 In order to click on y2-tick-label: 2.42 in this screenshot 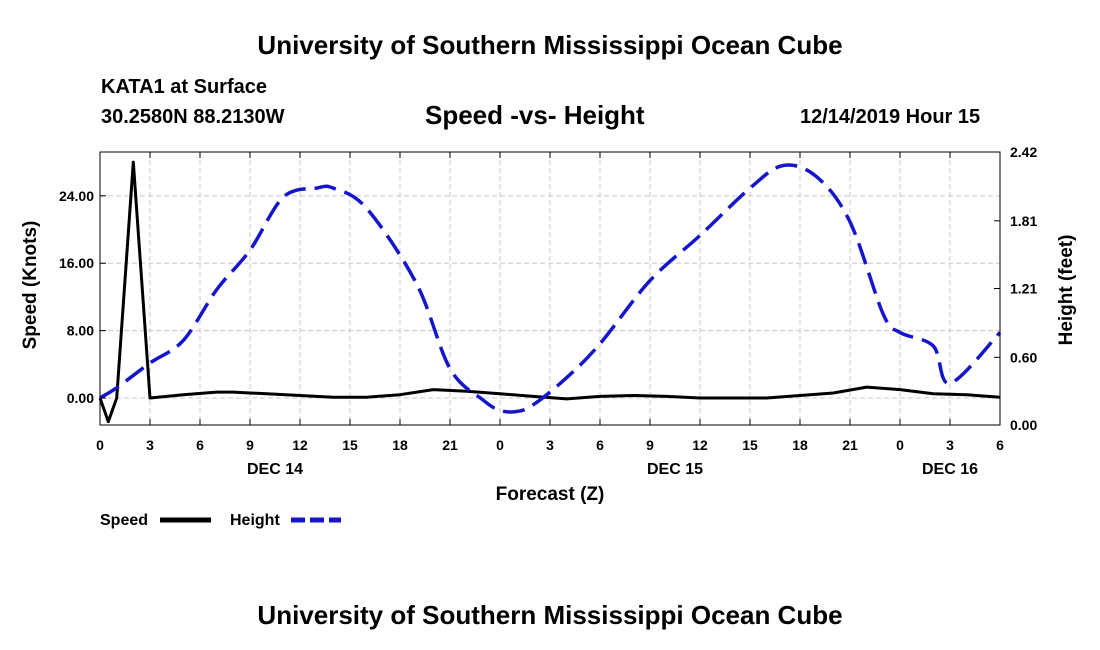, I will do `click(1023, 152)`.